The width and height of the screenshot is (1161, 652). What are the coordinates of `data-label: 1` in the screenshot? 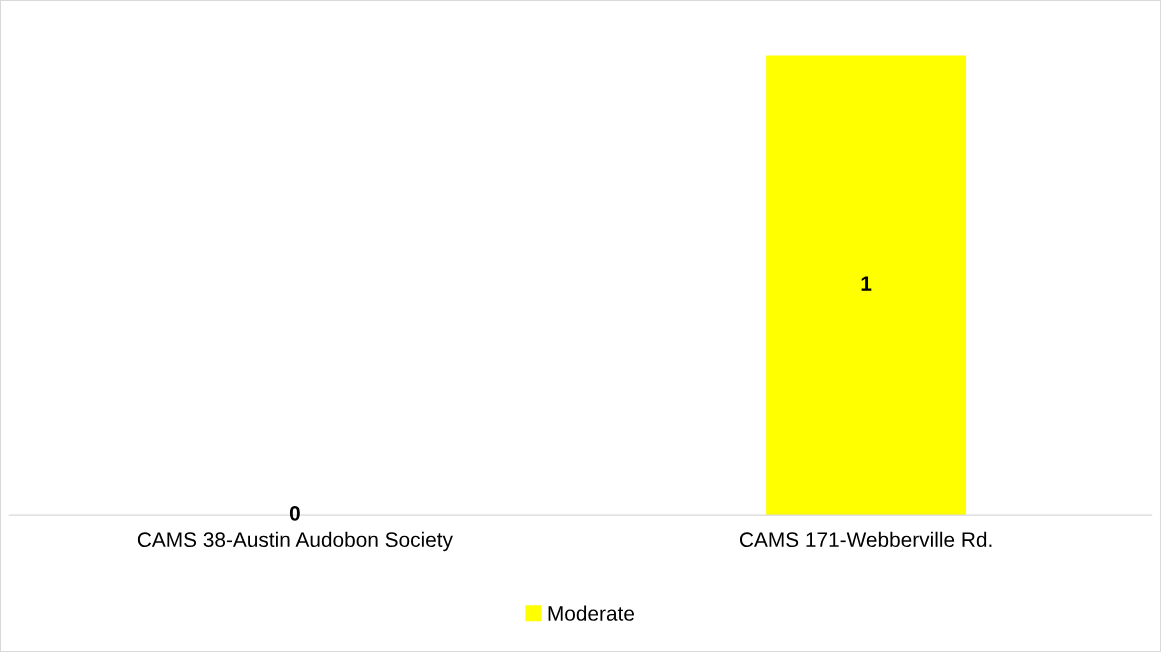 It's located at (866, 283).